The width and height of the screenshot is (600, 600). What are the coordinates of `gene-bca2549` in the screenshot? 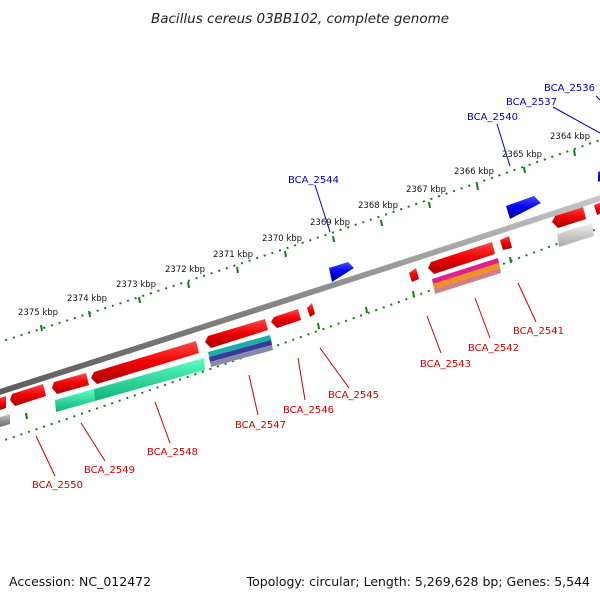 It's located at (28, 395).